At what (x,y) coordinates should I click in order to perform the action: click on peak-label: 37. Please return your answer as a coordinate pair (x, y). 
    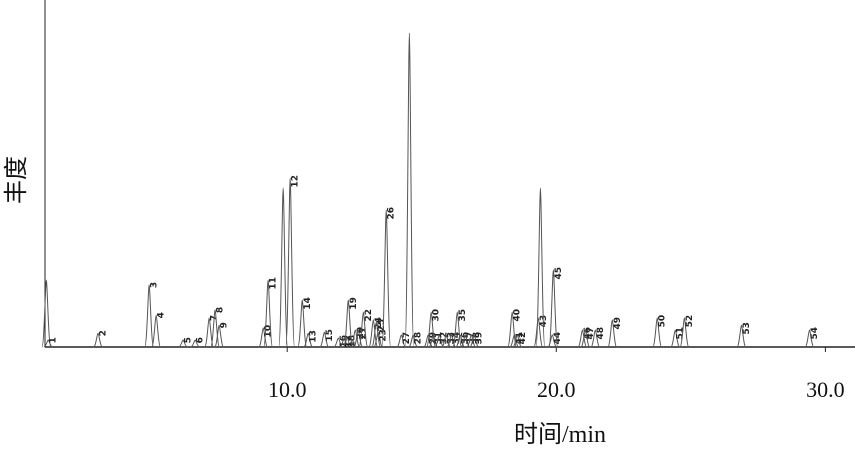
    Looking at the image, I should click on (471, 338).